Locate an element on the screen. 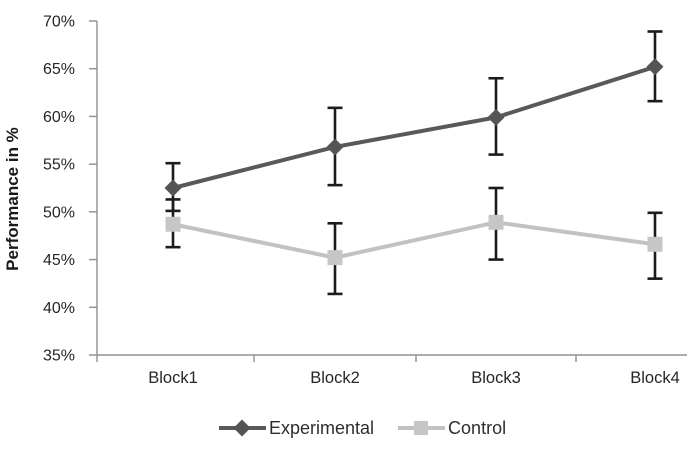 This screenshot has width=694, height=452. y-tick-label: 70% is located at coordinates (59, 22).